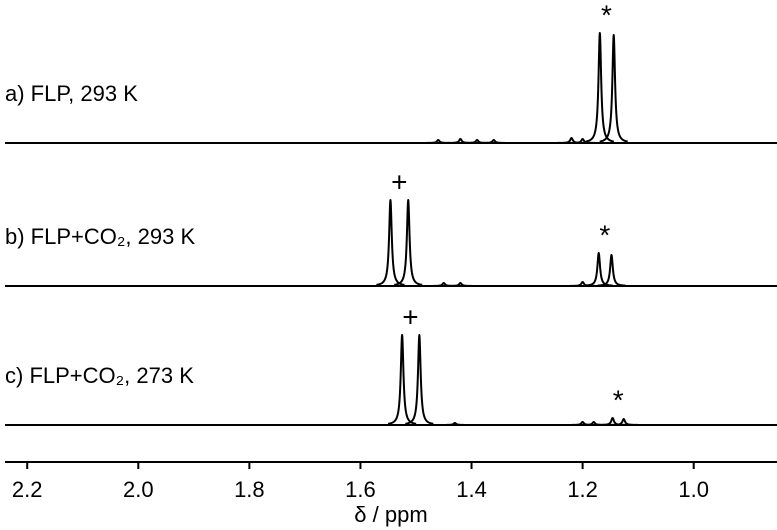 The height and width of the screenshot is (530, 777). What do you see at coordinates (100, 236) in the screenshot?
I see `series-label: b) FLP+CO₂, 293 K` at bounding box center [100, 236].